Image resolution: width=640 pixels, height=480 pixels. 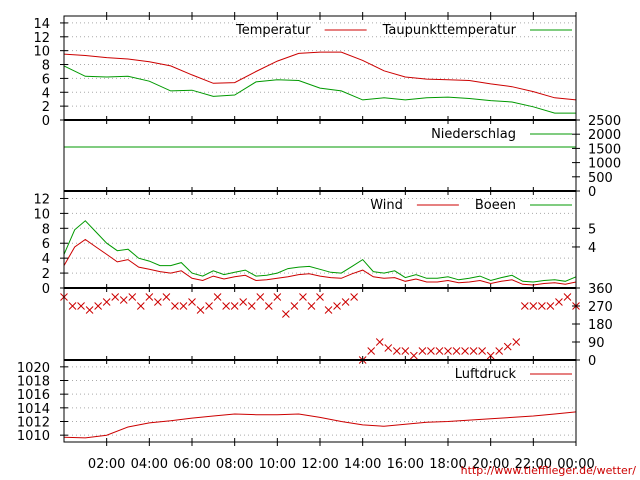 What do you see at coordinates (320, 262) in the screenshot?
I see `series-line-wind` at bounding box center [320, 262].